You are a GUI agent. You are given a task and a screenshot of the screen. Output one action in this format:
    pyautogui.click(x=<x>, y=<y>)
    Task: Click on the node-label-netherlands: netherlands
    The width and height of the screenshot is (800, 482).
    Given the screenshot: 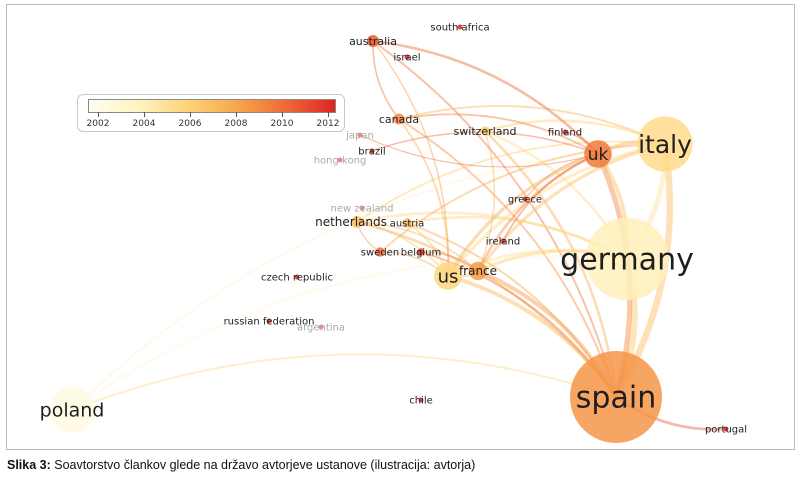 What is the action you would take?
    pyautogui.click(x=351, y=222)
    